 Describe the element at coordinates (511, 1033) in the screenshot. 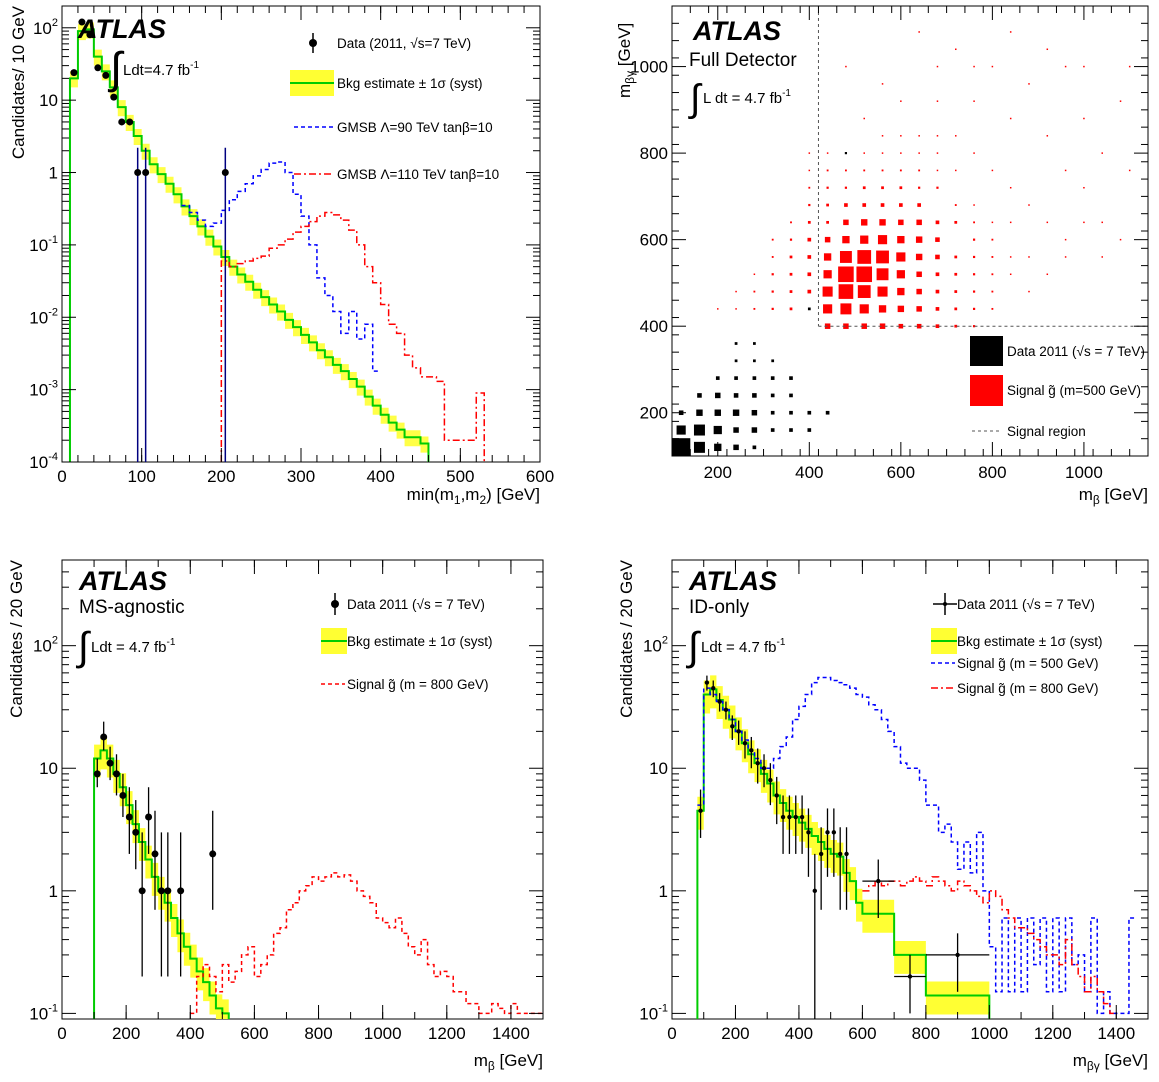

I see `x-tick-label: 1400` at that location.